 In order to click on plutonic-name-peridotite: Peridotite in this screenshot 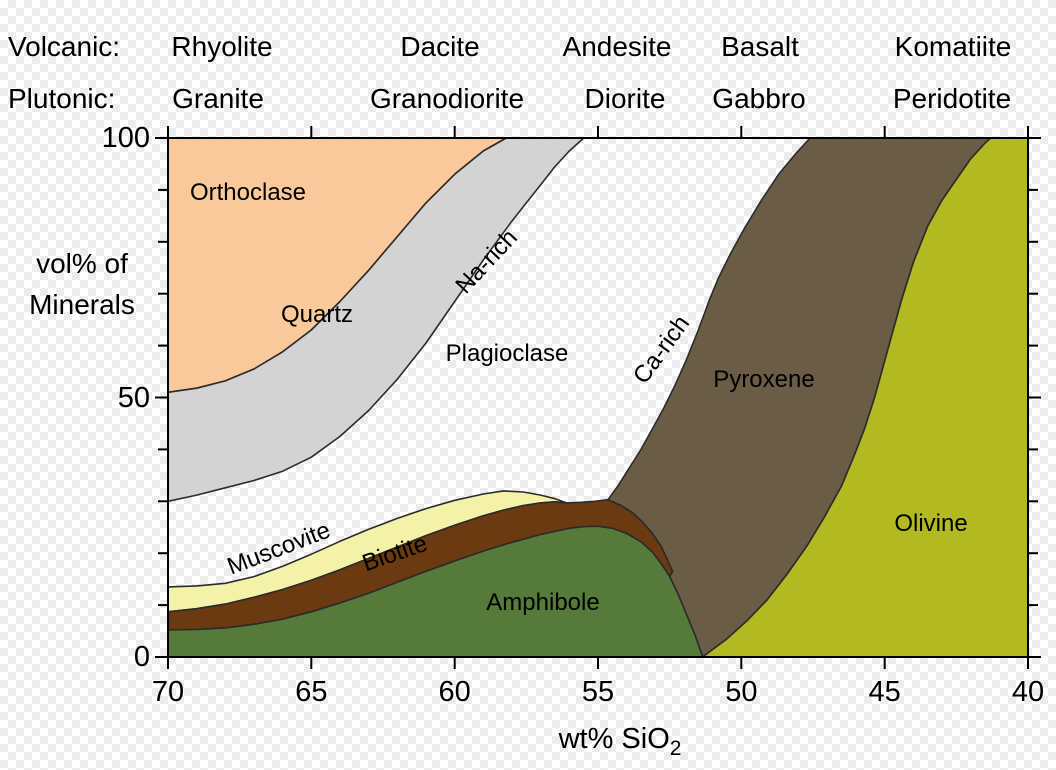, I will do `click(952, 98)`.